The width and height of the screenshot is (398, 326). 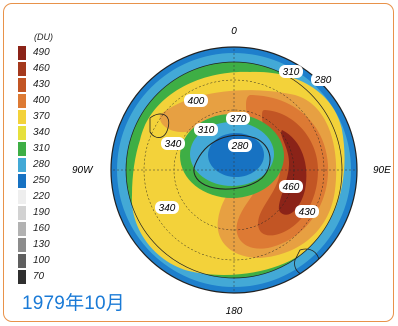 What do you see at coordinates (39, 276) in the screenshot?
I see `legend-label: 70` at bounding box center [39, 276].